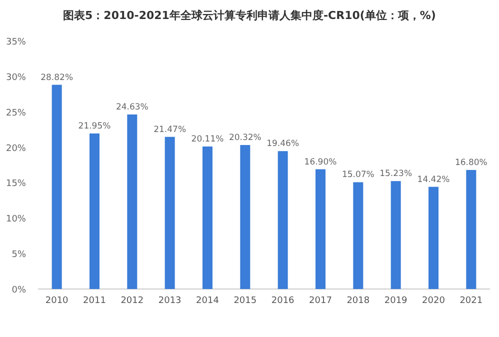  I want to click on x-tick-label: 2021, so click(471, 301).